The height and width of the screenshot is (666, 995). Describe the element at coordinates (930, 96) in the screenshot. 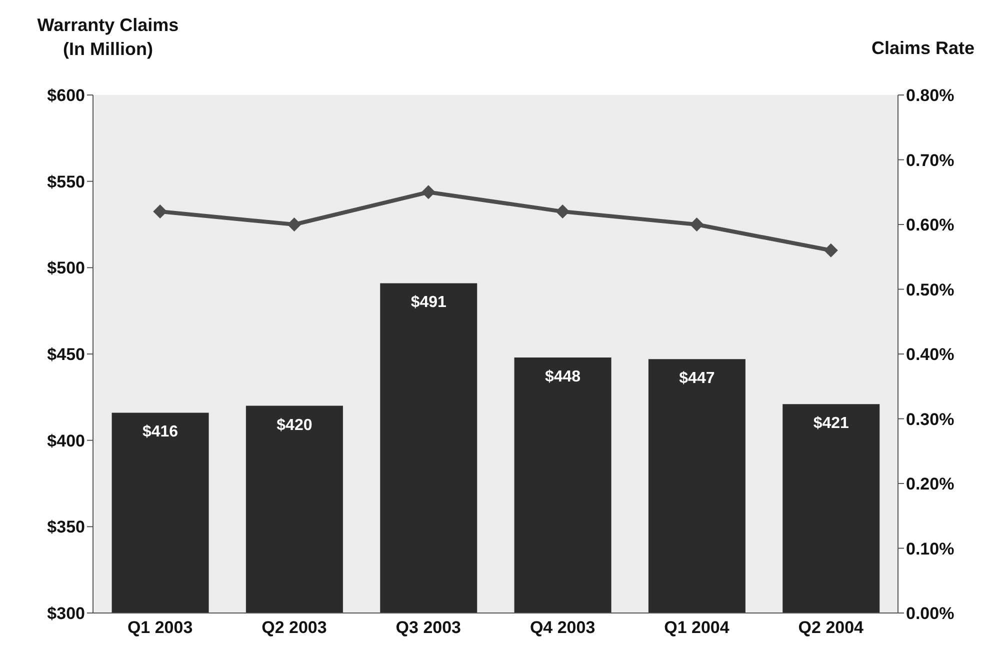

I see `y2-tick-label: 0.80%` at that location.